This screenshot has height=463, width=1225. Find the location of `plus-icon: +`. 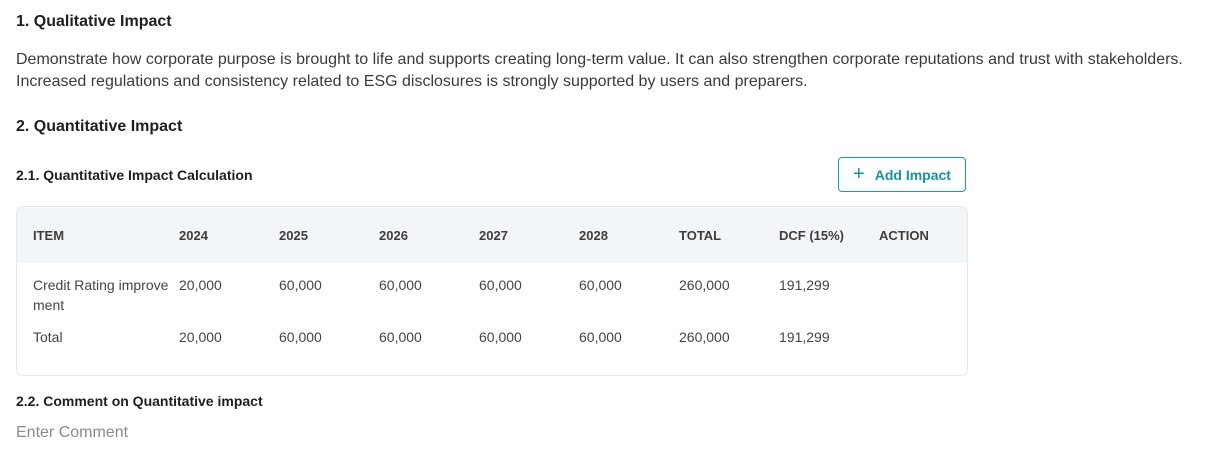

plus-icon: + is located at coordinates (859, 173).